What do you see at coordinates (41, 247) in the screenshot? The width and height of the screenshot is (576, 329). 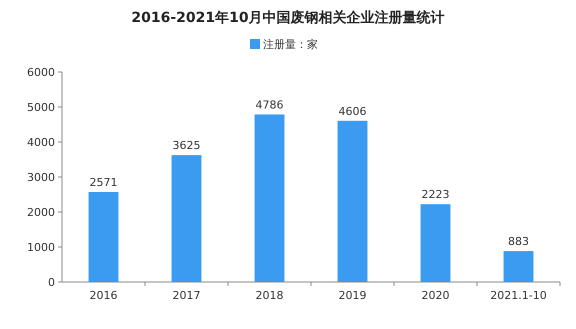 I see `y-tick-label: 1000` at bounding box center [41, 247].